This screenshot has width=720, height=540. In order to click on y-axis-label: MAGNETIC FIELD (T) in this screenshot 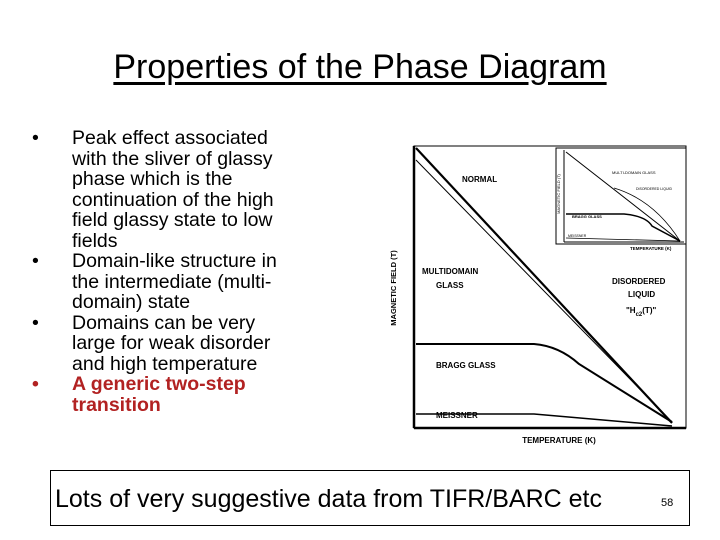, I will do `click(393, 288)`.